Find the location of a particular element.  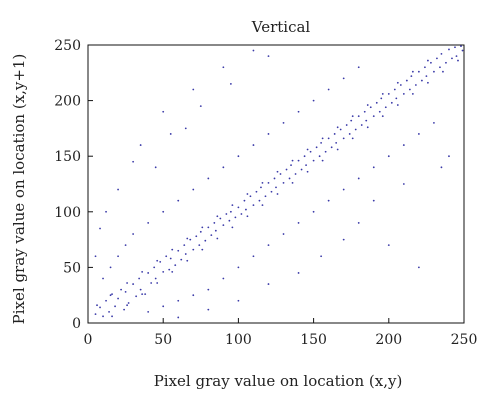

y-axis-label: Pixel gray value on location (x,y+1) is located at coordinates (19, 189).